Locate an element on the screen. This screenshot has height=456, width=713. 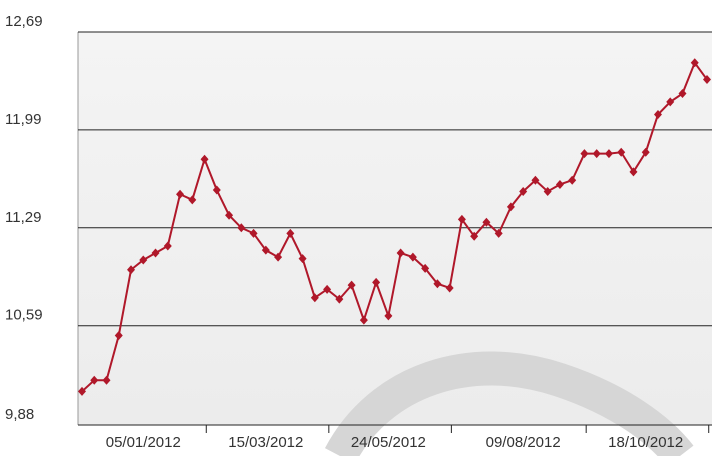
x-tick-label: 05/01/2012 is located at coordinates (143, 442).